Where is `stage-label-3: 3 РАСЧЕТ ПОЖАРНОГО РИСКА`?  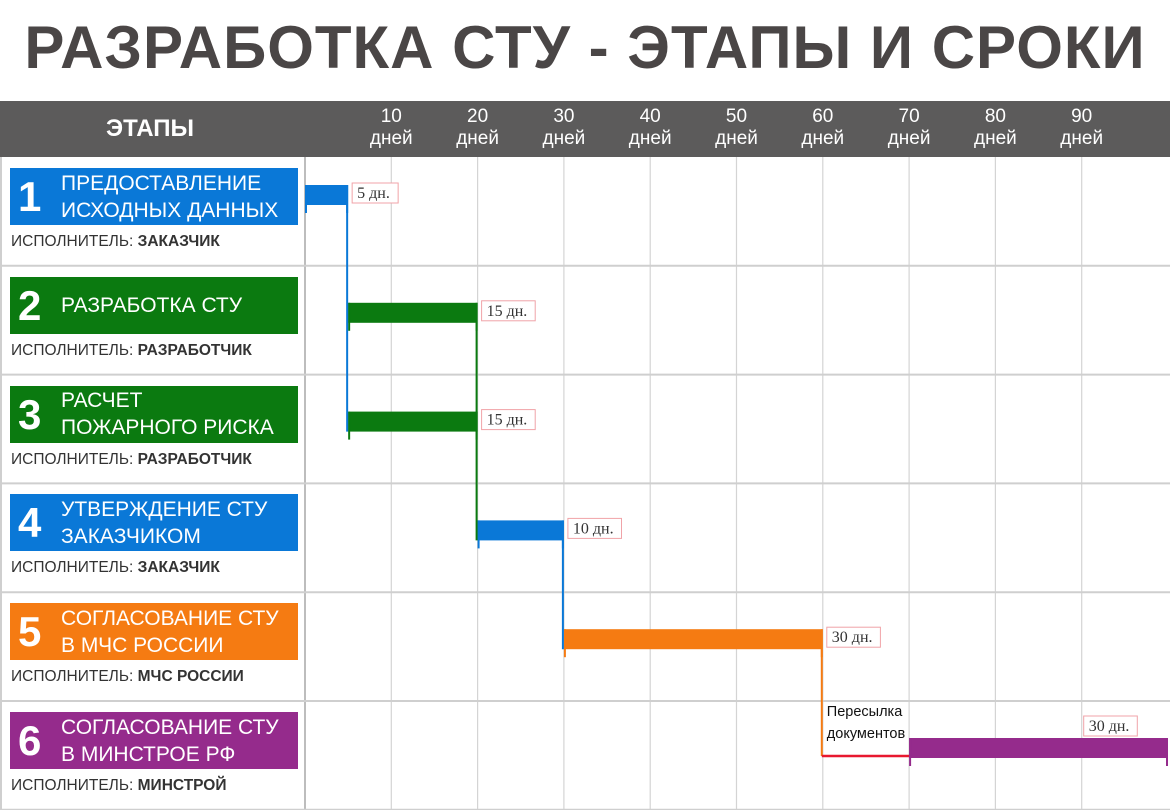 stage-label-3: 3 РАСЧЕТ ПОЖАРНОГО РИСКА is located at coordinates (154, 414).